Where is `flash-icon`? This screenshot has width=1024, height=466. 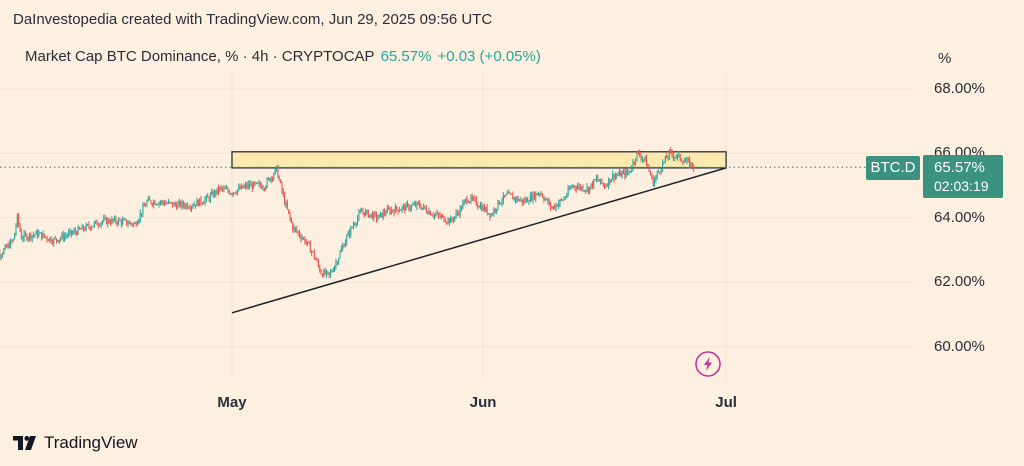 flash-icon is located at coordinates (708, 364).